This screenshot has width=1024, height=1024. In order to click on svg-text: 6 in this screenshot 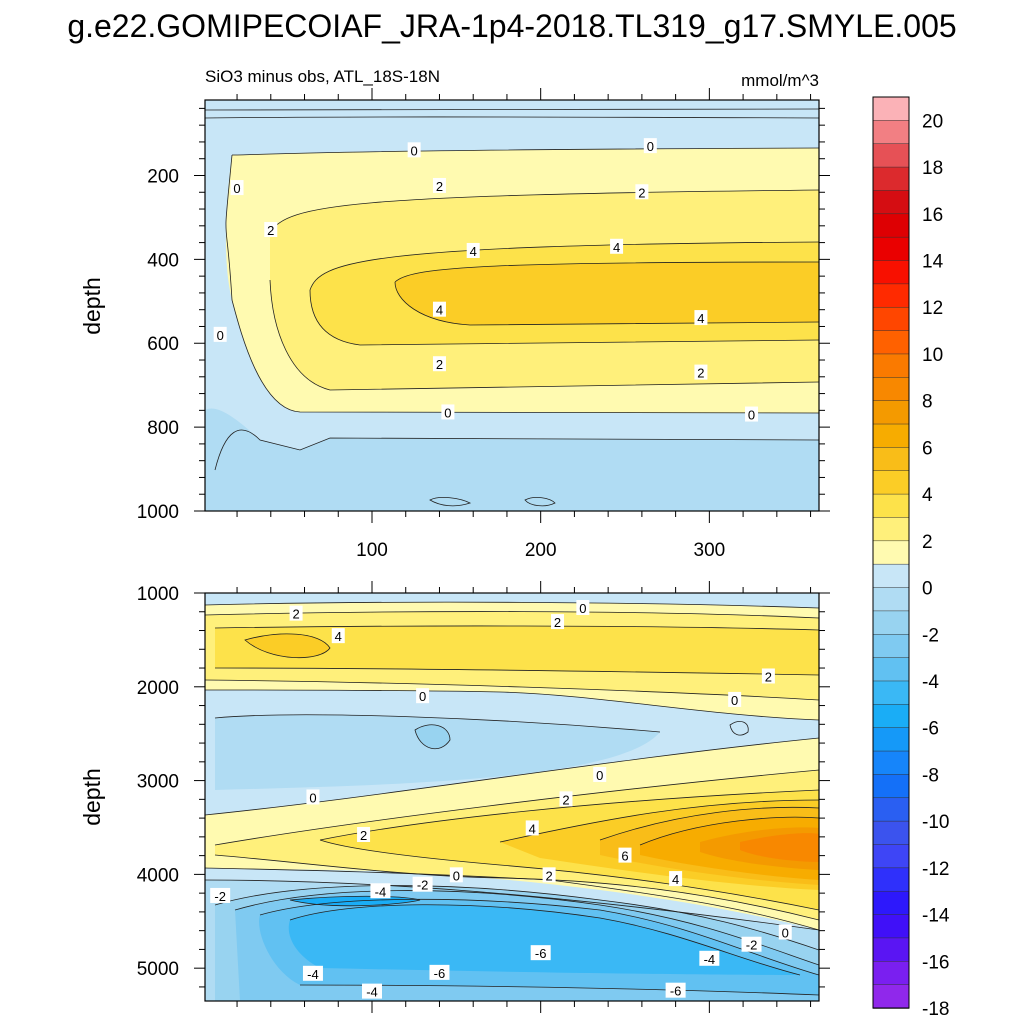, I will do `click(624, 856)`.